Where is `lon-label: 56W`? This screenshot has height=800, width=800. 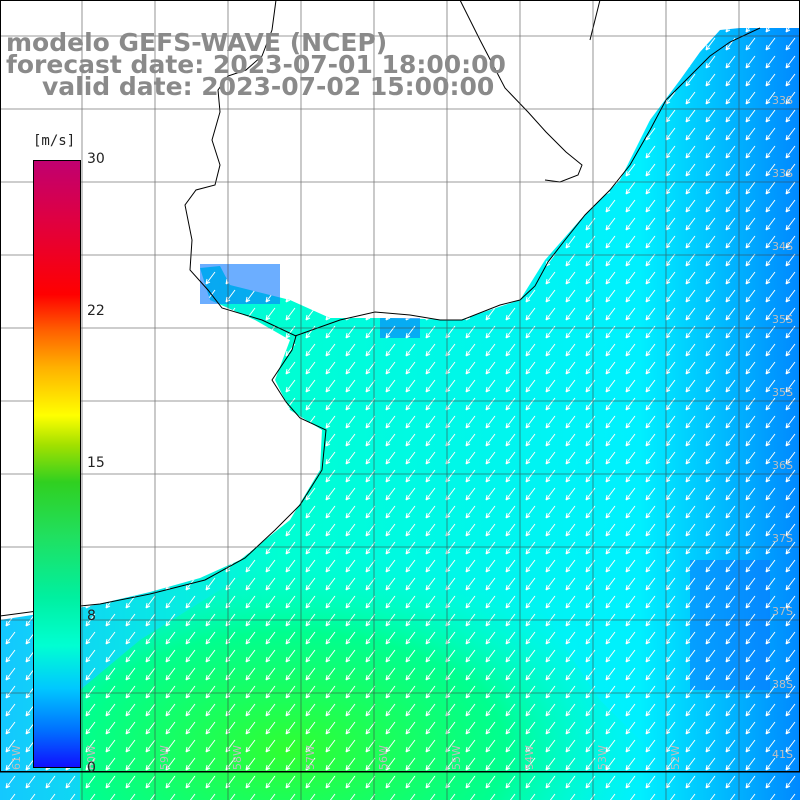 lon-label: 56W is located at coordinates (383, 757).